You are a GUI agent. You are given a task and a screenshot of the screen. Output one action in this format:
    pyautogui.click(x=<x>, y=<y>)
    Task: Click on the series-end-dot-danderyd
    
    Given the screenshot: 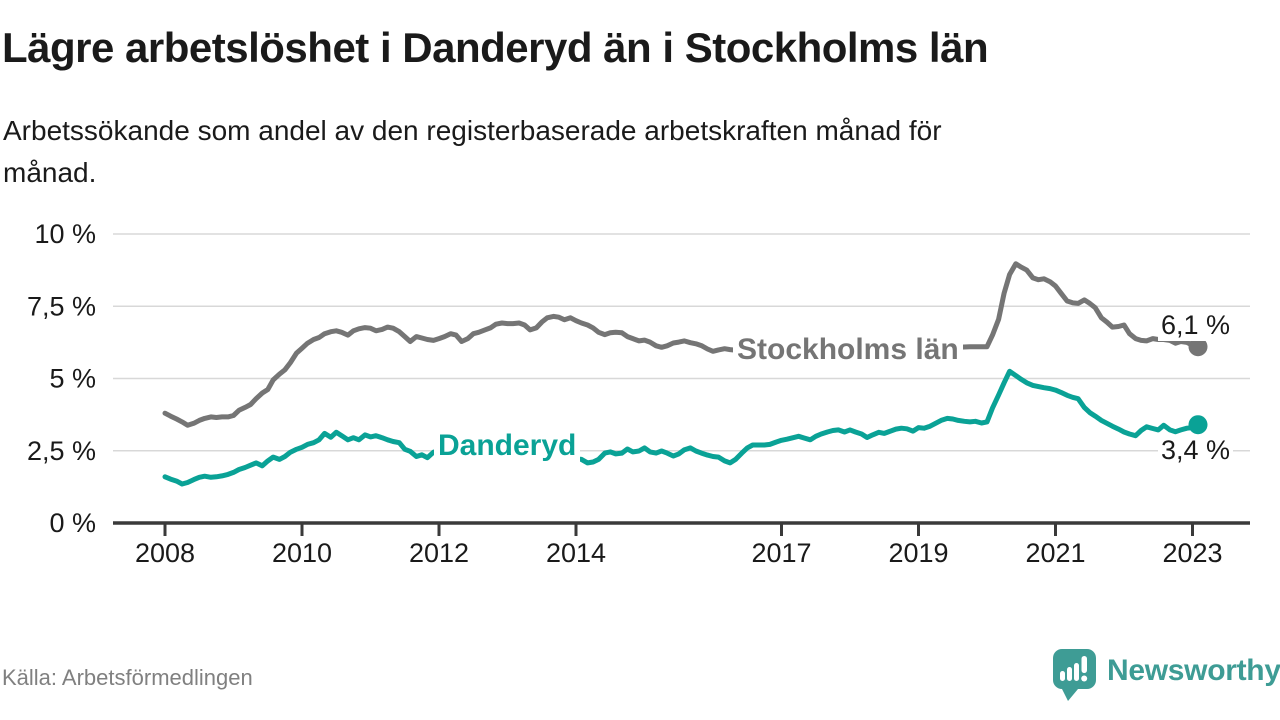 What is the action you would take?
    pyautogui.click(x=1198, y=425)
    